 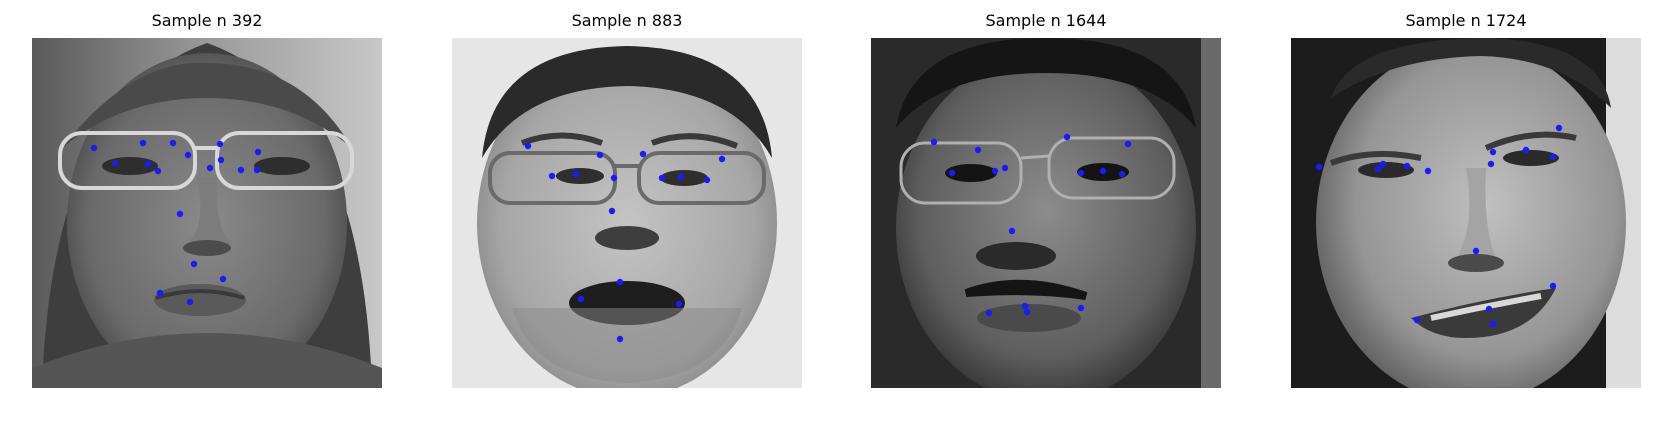 I want to click on sample-title: Sample n 1724, so click(x=1466, y=20).